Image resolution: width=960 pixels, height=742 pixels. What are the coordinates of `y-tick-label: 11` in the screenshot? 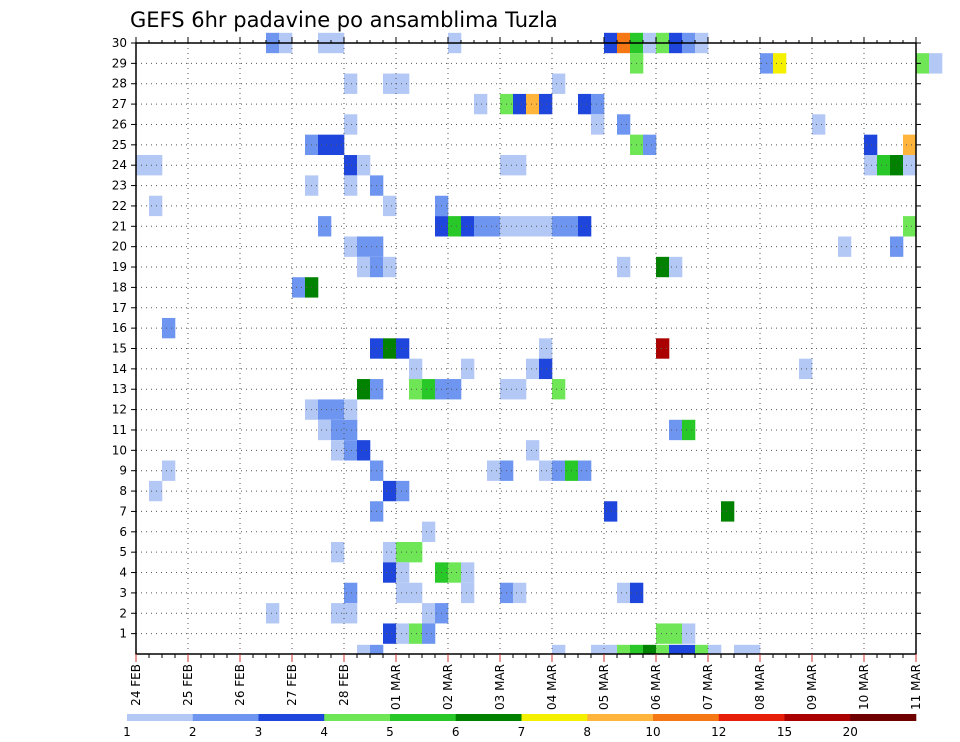 It's located at (119, 430).